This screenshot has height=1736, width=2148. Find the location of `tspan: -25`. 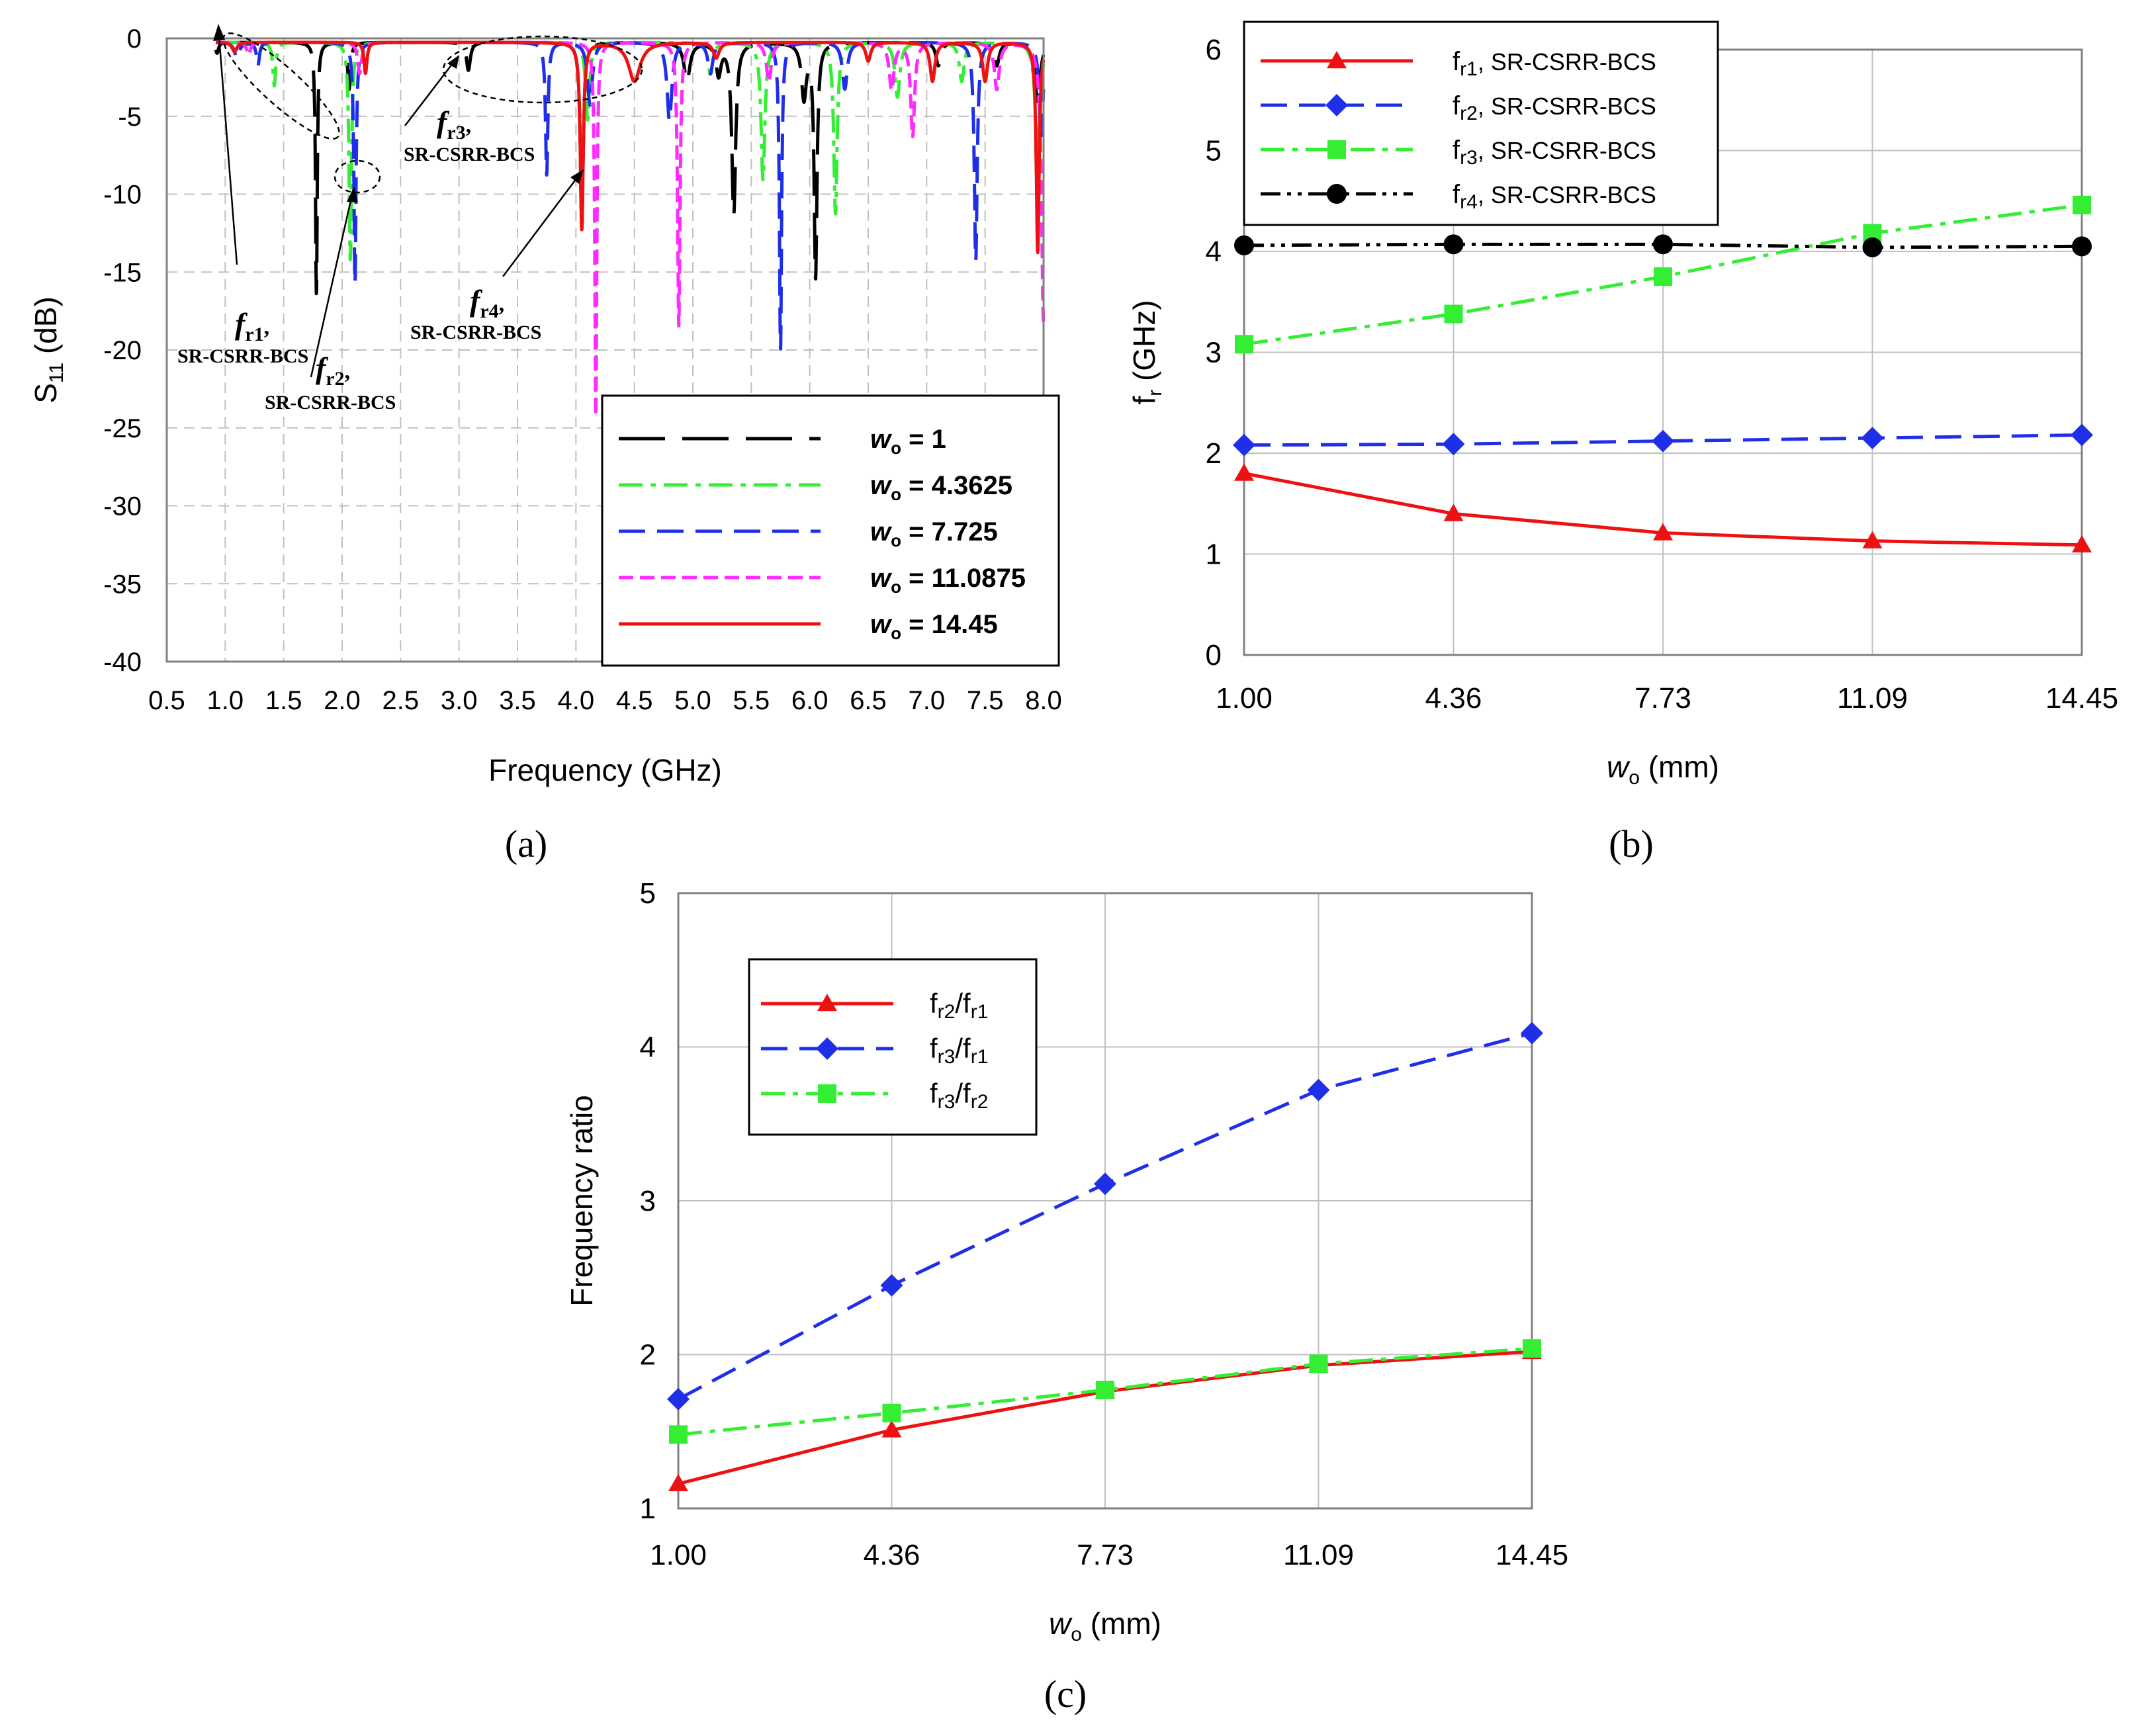

tspan: -25 is located at coordinates (123, 428).